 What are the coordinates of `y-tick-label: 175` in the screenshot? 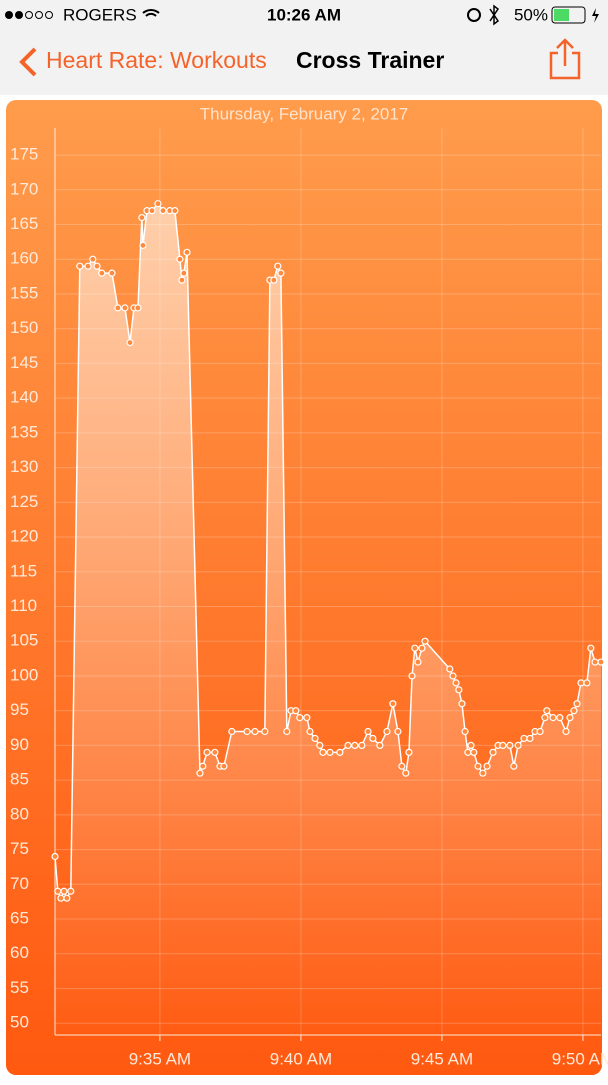 It's located at (24, 154).